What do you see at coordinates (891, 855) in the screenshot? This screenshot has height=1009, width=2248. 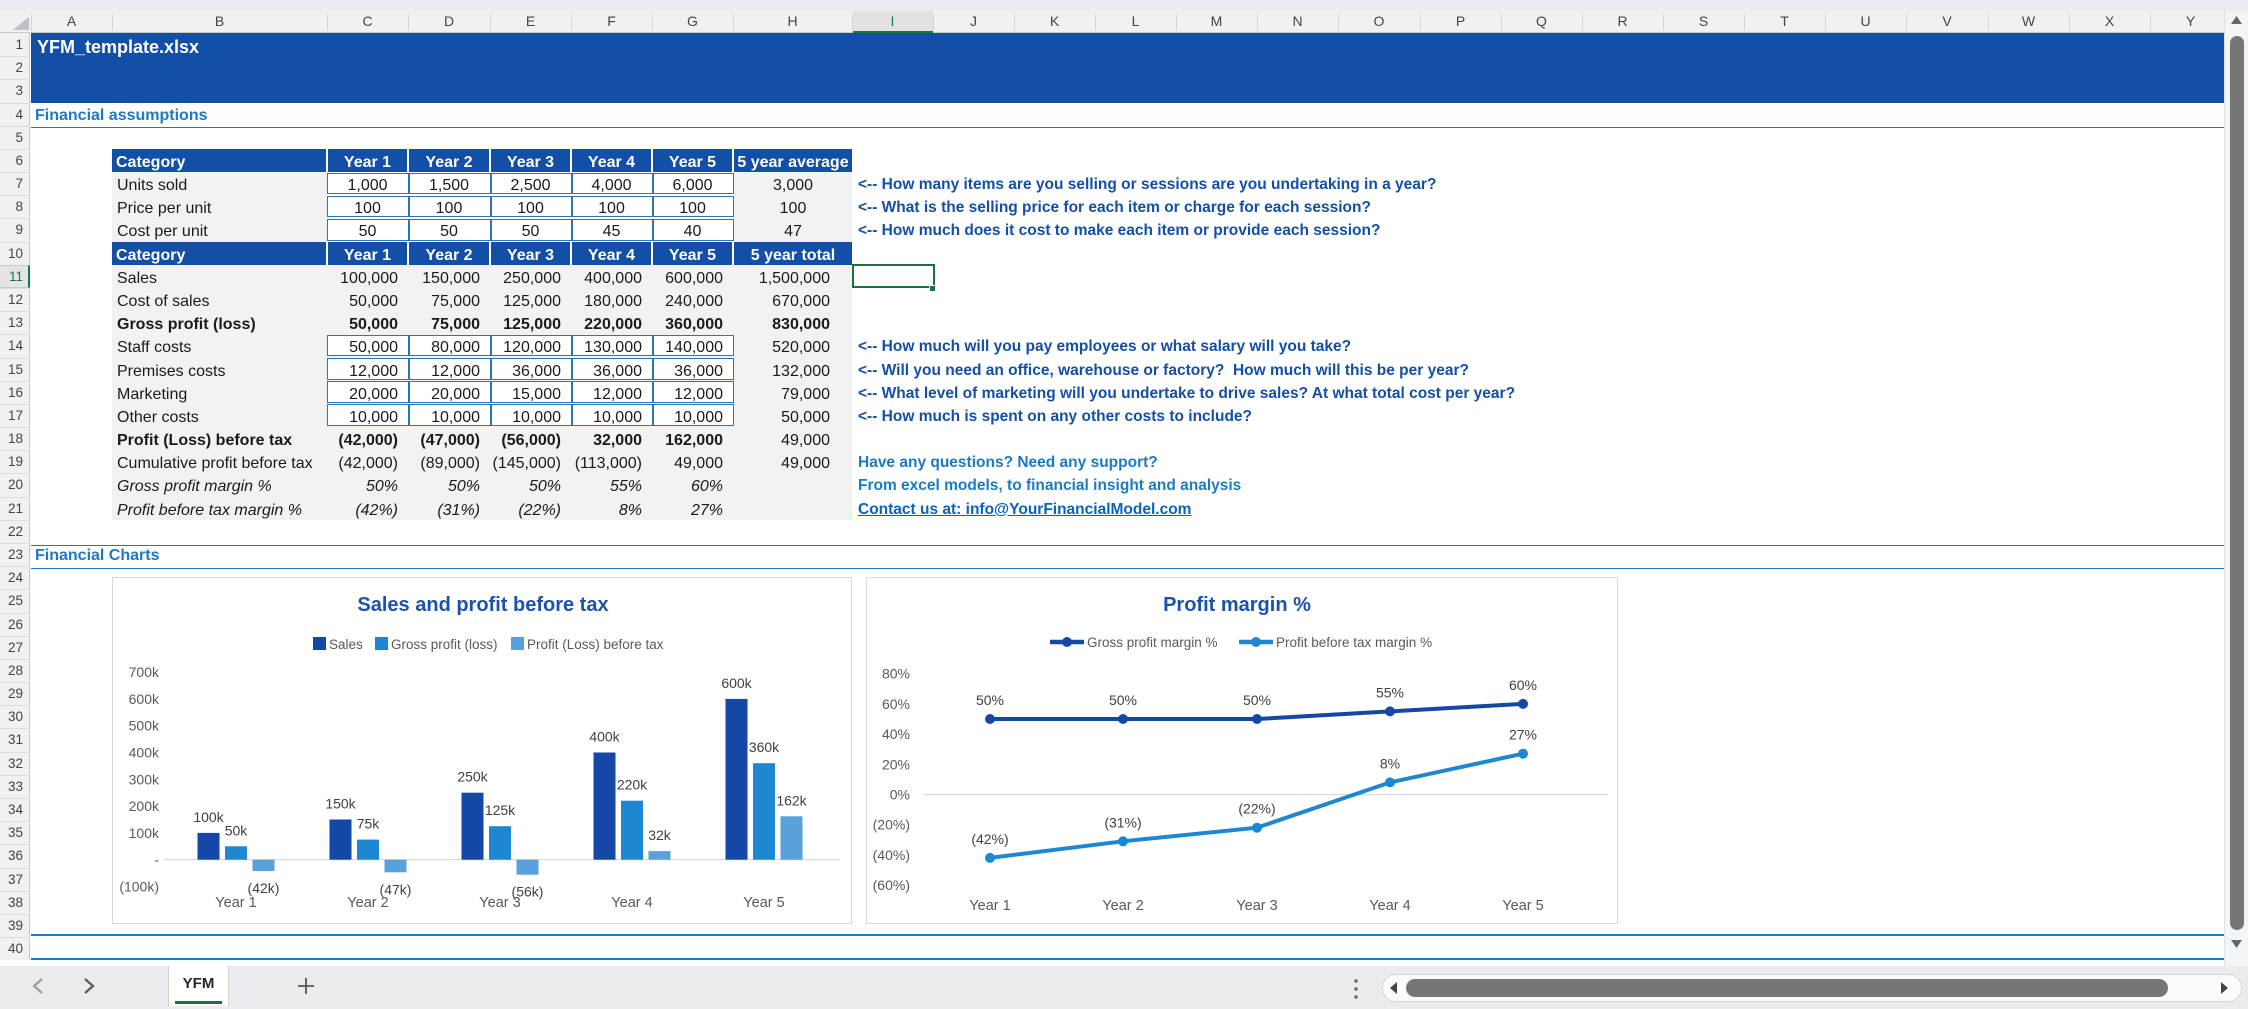 I see `svg-text: (40%)` at bounding box center [891, 855].